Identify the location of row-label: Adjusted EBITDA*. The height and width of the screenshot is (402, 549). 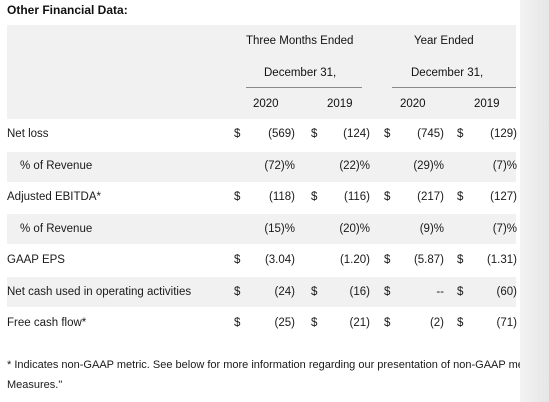
(54, 197).